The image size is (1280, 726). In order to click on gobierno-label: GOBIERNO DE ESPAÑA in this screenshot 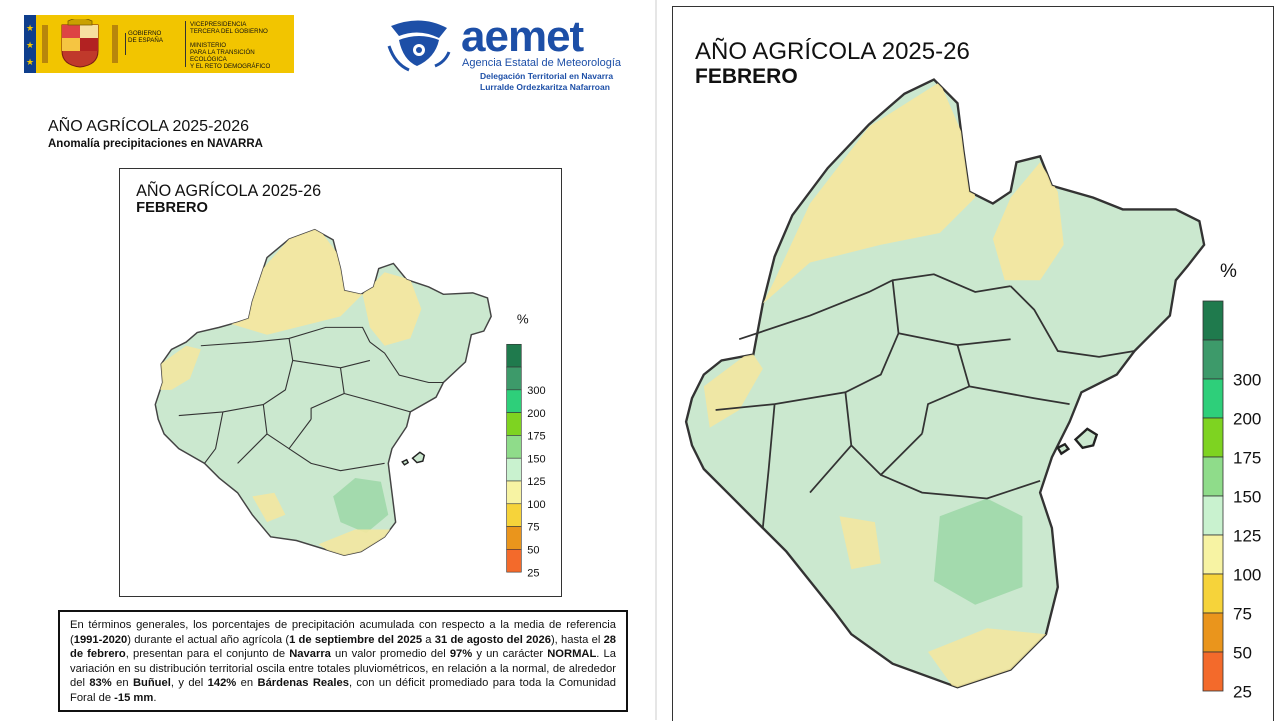, I will do `click(156, 37)`.